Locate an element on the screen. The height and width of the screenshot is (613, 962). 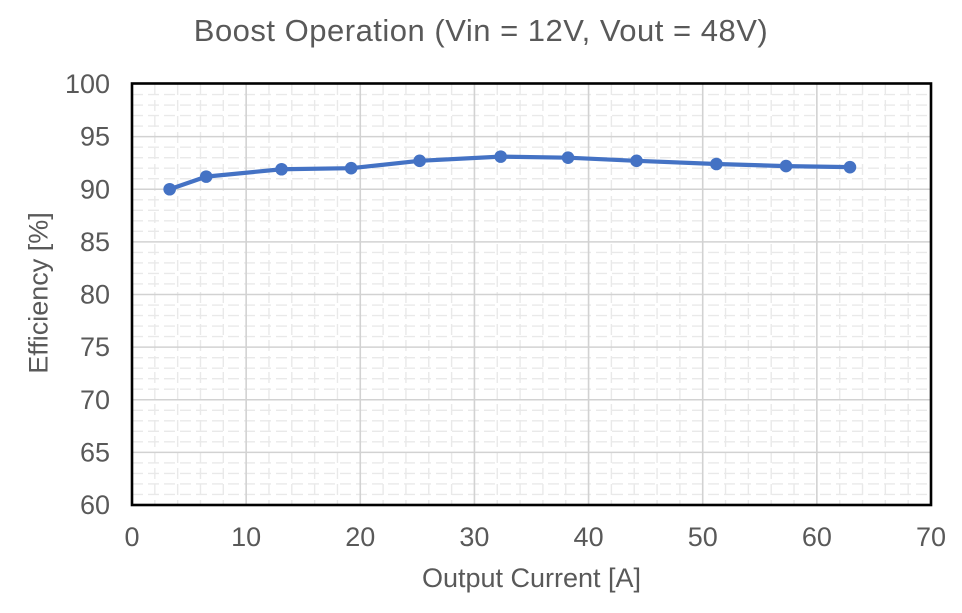
y-tick-label: 85 is located at coordinates (95, 242).